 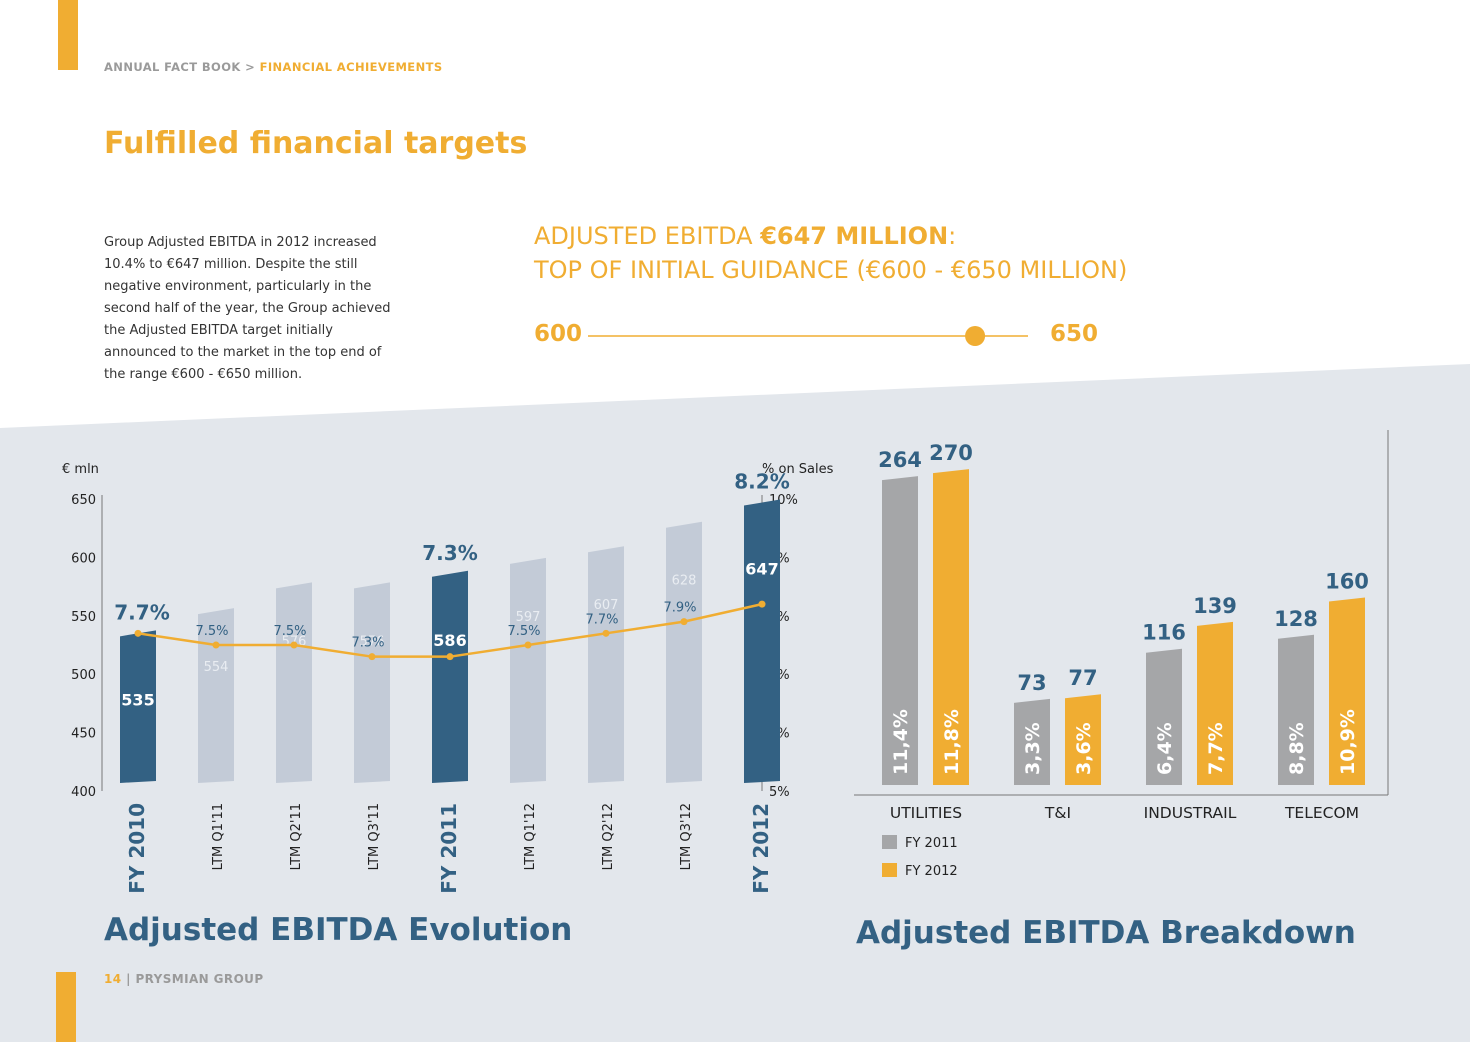 I want to click on breadcrumb-section: ANNUAL FACT BOOK, so click(x=172, y=67).